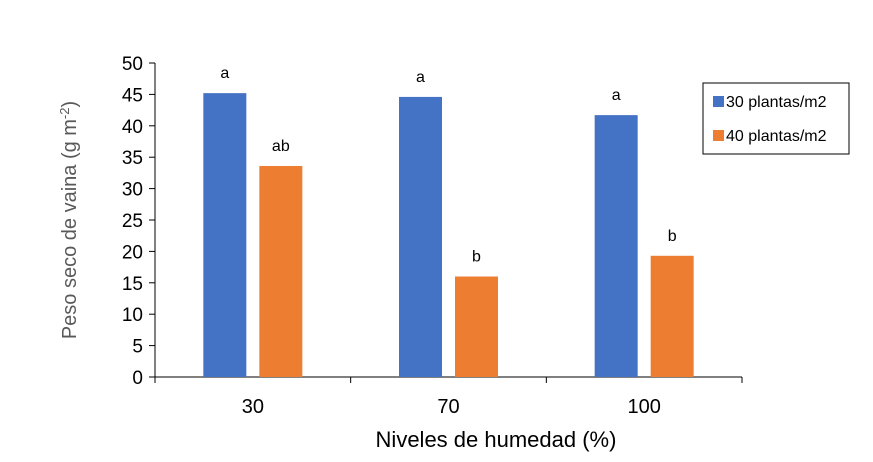 This screenshot has height=462, width=873. What do you see at coordinates (132, 315) in the screenshot?
I see `y-tick-label: 10` at bounding box center [132, 315].